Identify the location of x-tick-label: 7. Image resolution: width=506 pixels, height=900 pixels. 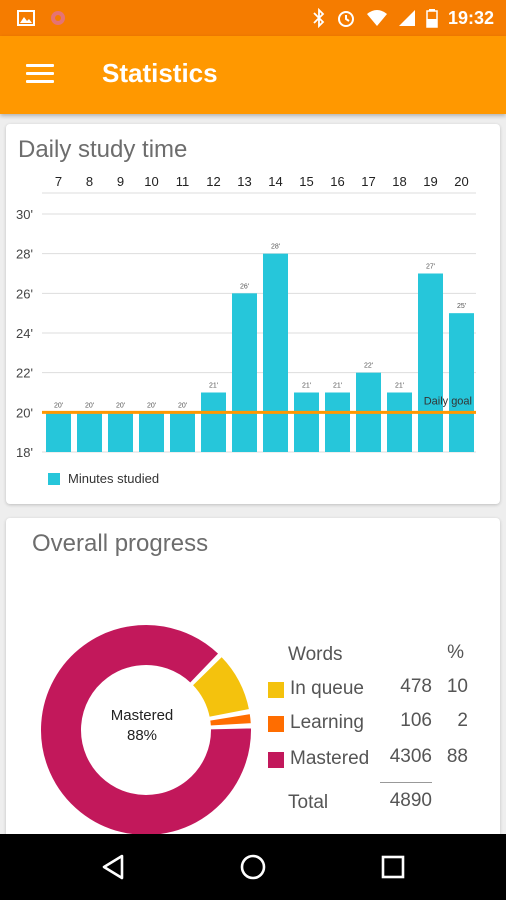
(58, 181).